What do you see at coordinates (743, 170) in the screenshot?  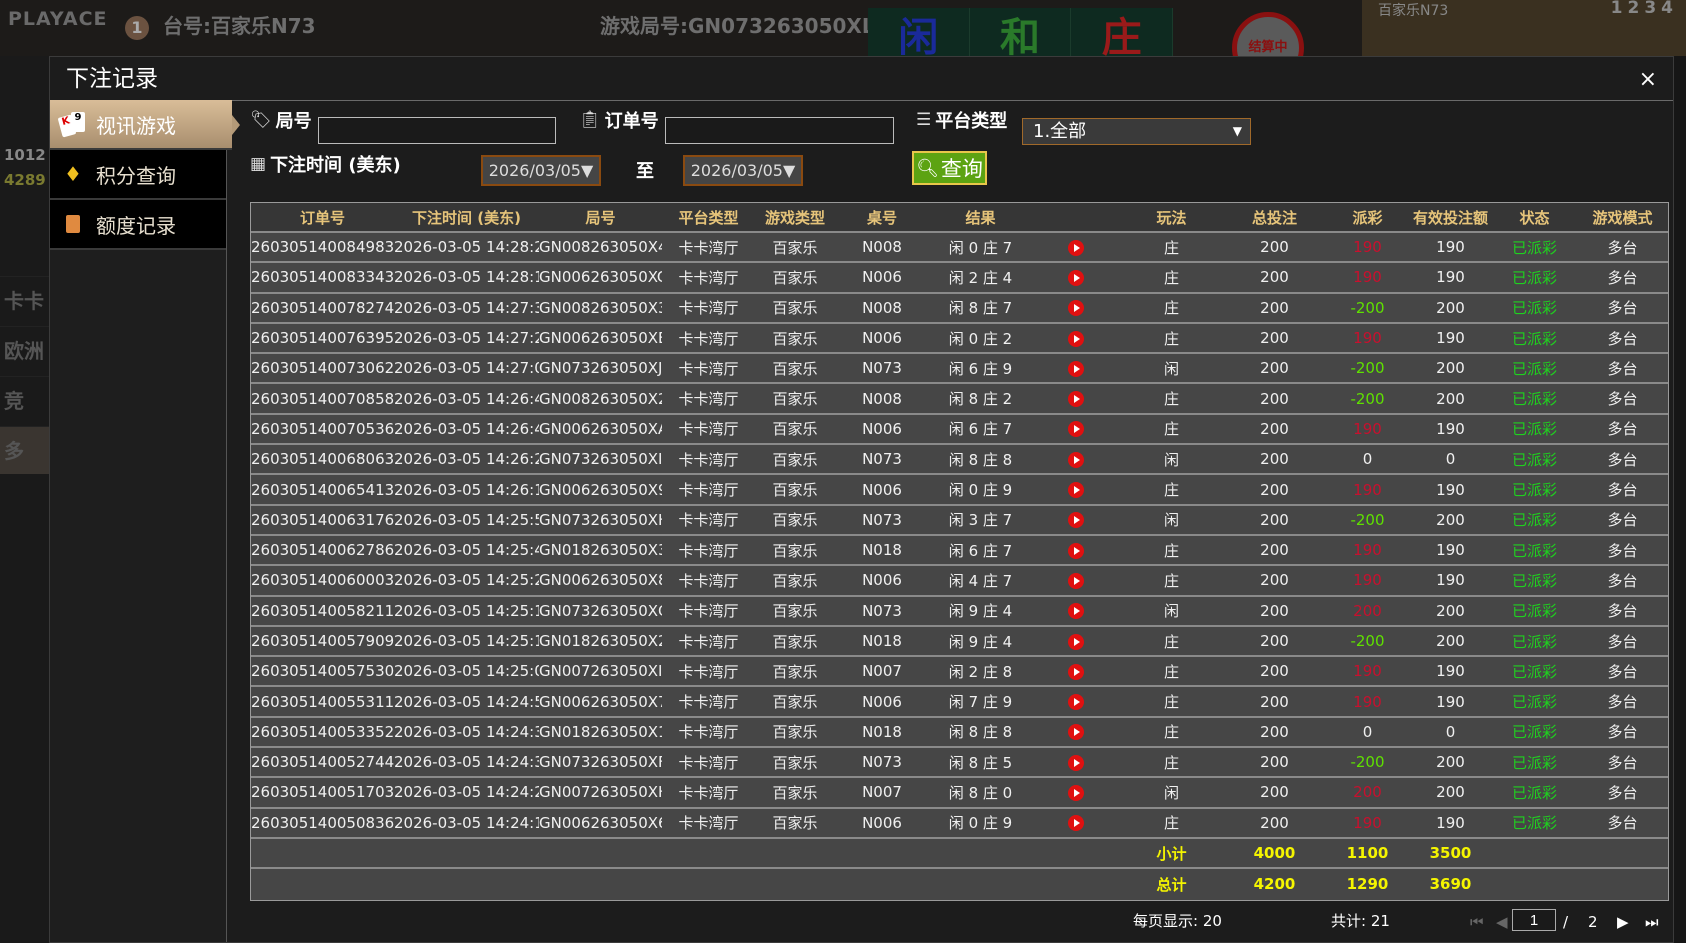 I see `date-to-picker: 2026/03/05▼` at bounding box center [743, 170].